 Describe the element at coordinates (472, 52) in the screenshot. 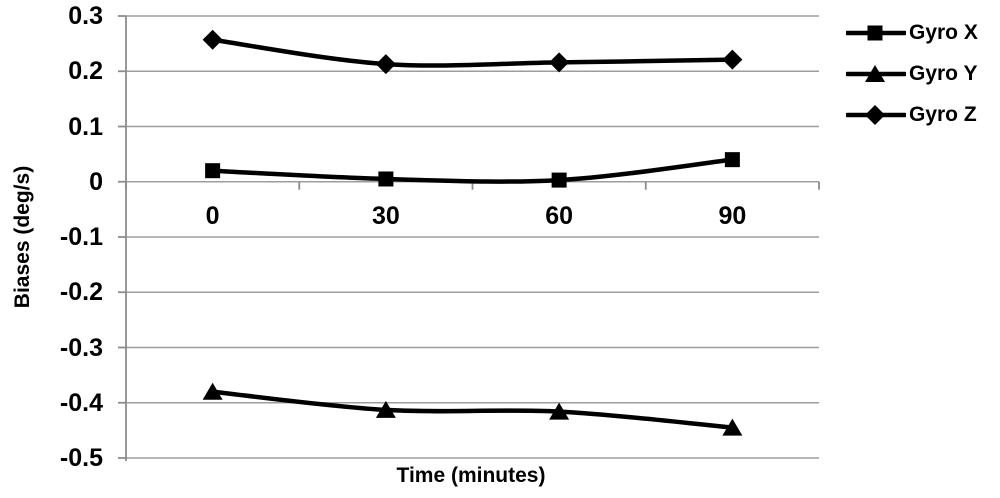

I see `series-line-gyro-z` at that location.